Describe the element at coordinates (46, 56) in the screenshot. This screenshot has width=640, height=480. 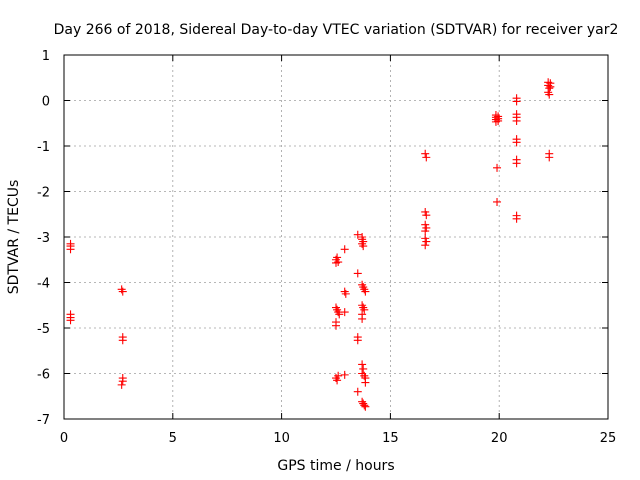
I see `y-tick-label: 1` at that location.